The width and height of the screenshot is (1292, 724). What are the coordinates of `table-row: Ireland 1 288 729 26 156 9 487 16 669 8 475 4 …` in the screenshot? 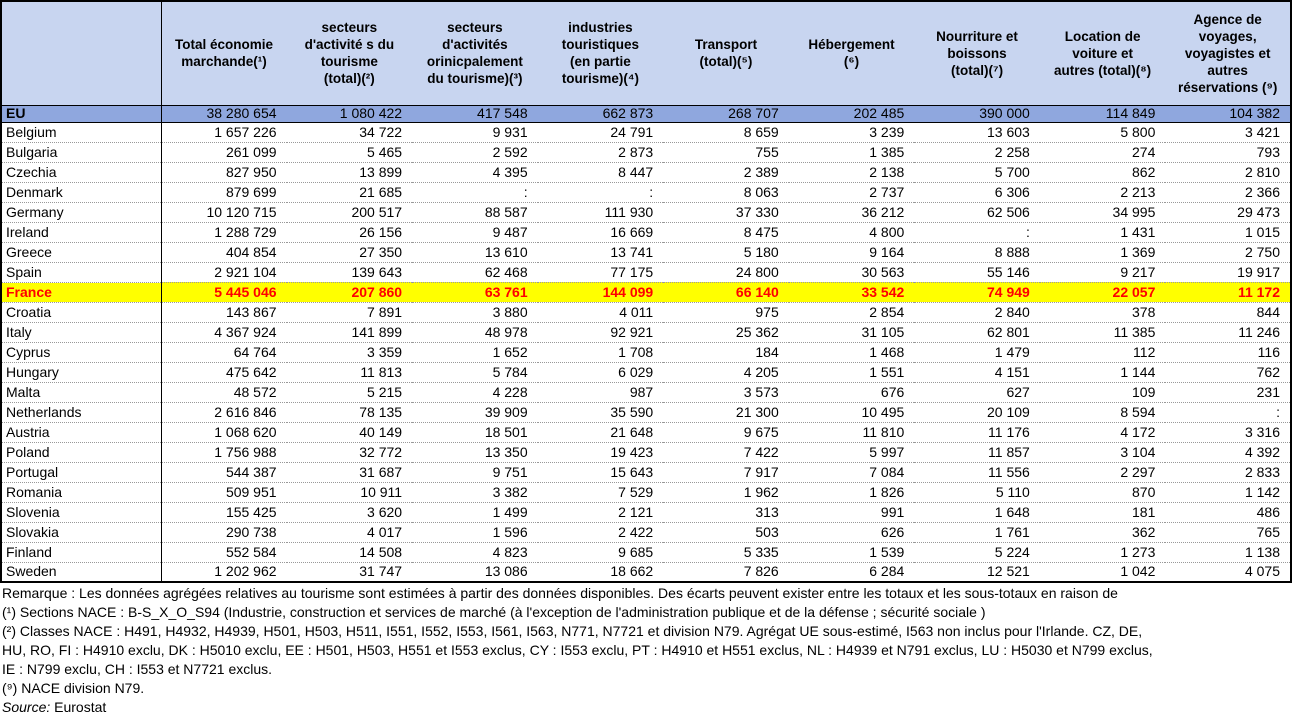 It's located at (646, 232).